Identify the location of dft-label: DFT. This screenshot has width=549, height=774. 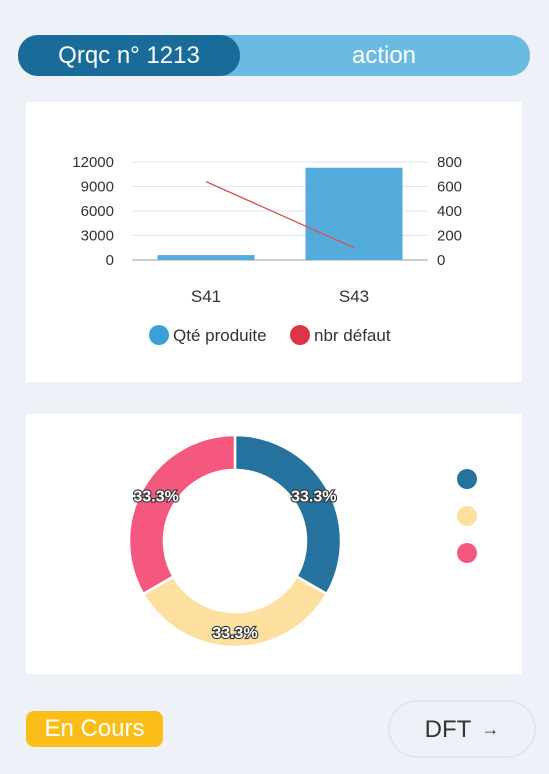
(448, 729).